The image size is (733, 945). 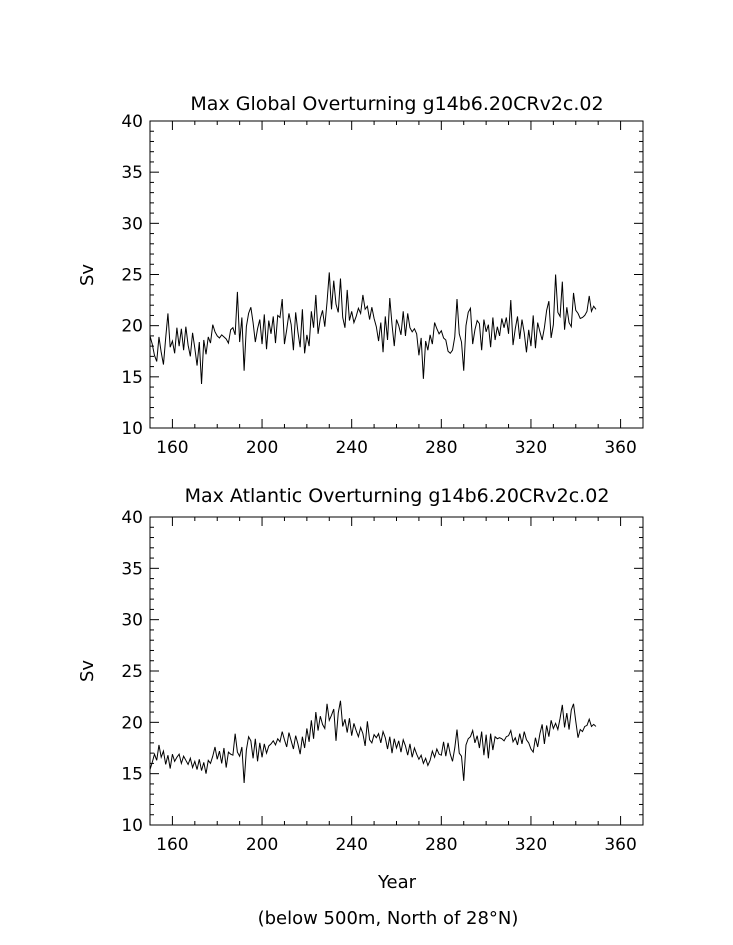 I want to click on series-line-atlantic, so click(x=373, y=741).